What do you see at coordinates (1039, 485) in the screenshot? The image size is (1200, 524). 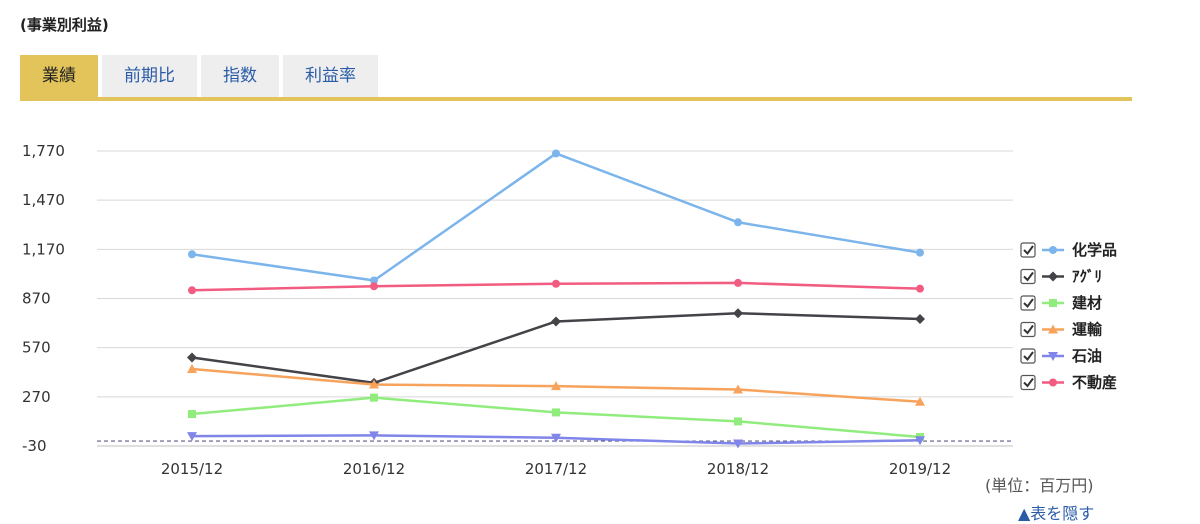 I see `unit-label: (単位：百万円)` at bounding box center [1039, 485].